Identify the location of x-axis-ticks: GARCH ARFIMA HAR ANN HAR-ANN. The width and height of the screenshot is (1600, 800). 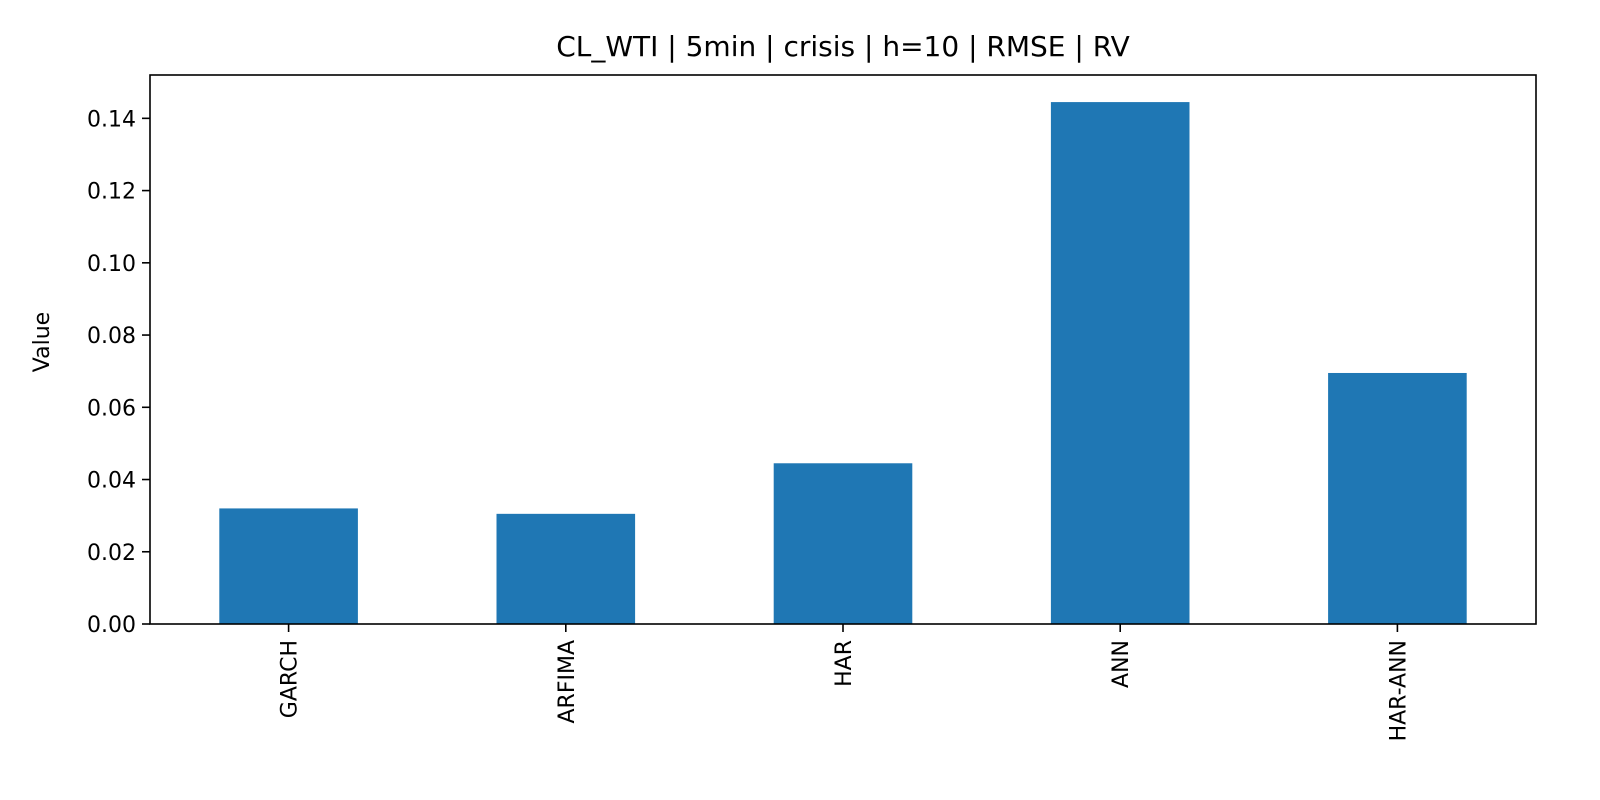
(844, 682).